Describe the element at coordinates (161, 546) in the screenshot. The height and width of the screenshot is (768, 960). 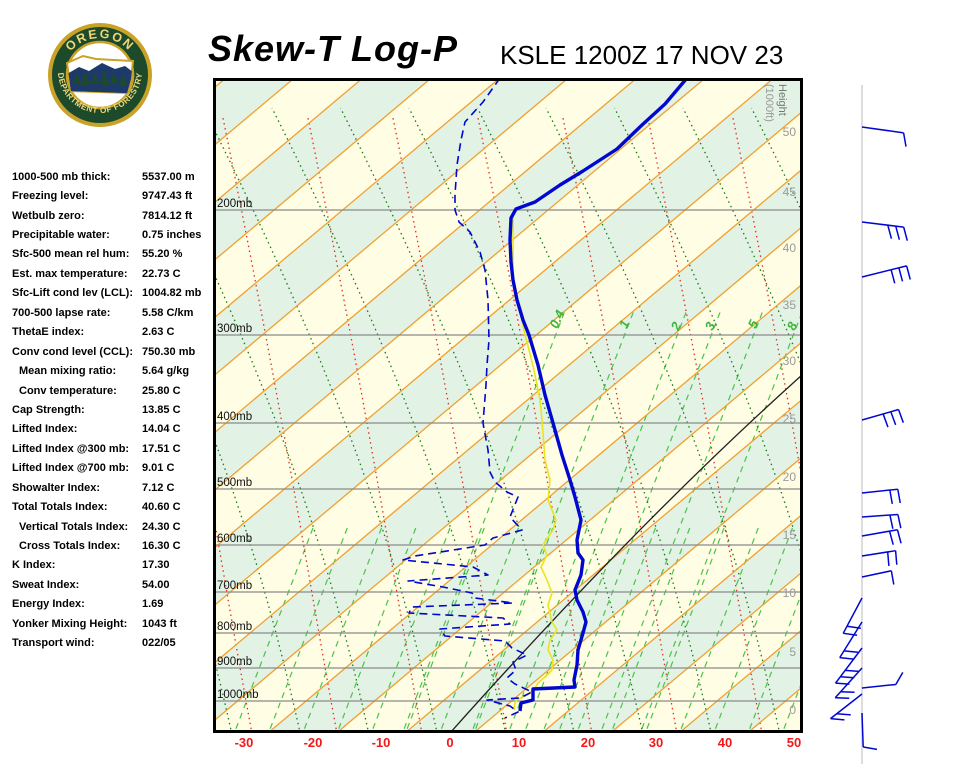
I see `index-value: 16.30 C` at that location.